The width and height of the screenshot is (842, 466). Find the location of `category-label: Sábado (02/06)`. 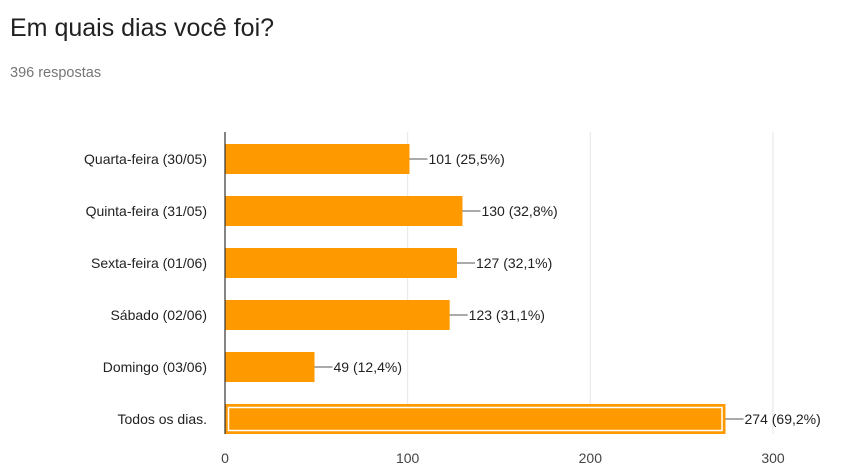

category-label: Sábado (02/06) is located at coordinates (158, 315).